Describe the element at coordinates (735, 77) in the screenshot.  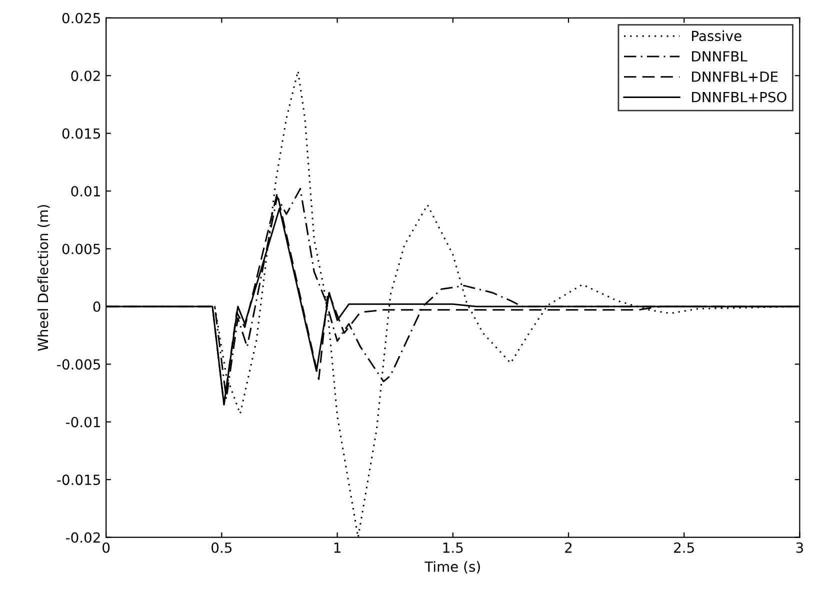
I see `legend-label: DNNFBL+DE` at that location.